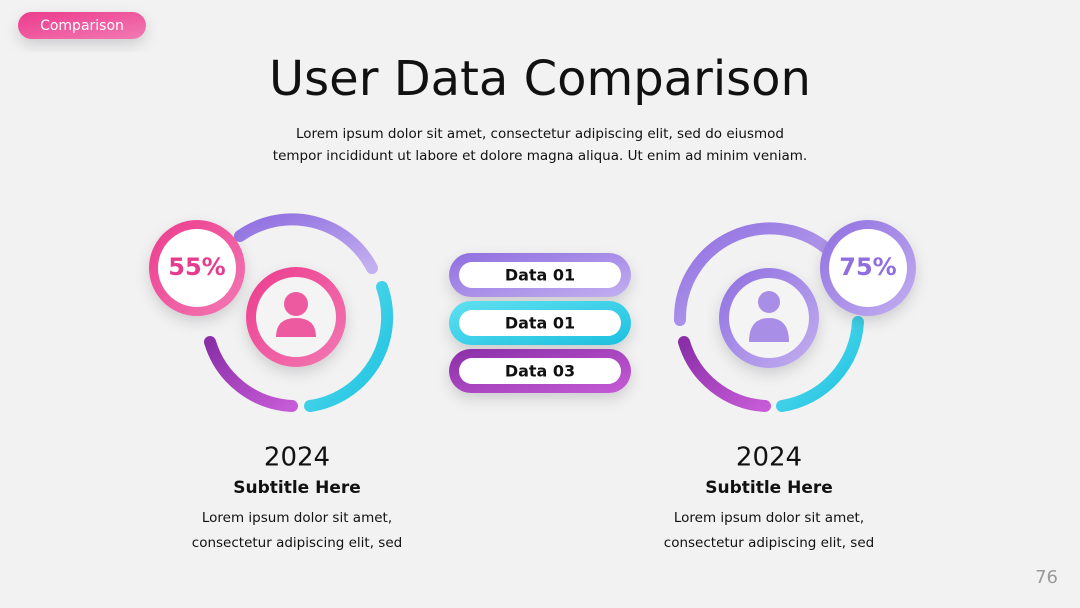 This screenshot has width=1080, height=608. What do you see at coordinates (296, 314) in the screenshot?
I see `female-icon` at bounding box center [296, 314].